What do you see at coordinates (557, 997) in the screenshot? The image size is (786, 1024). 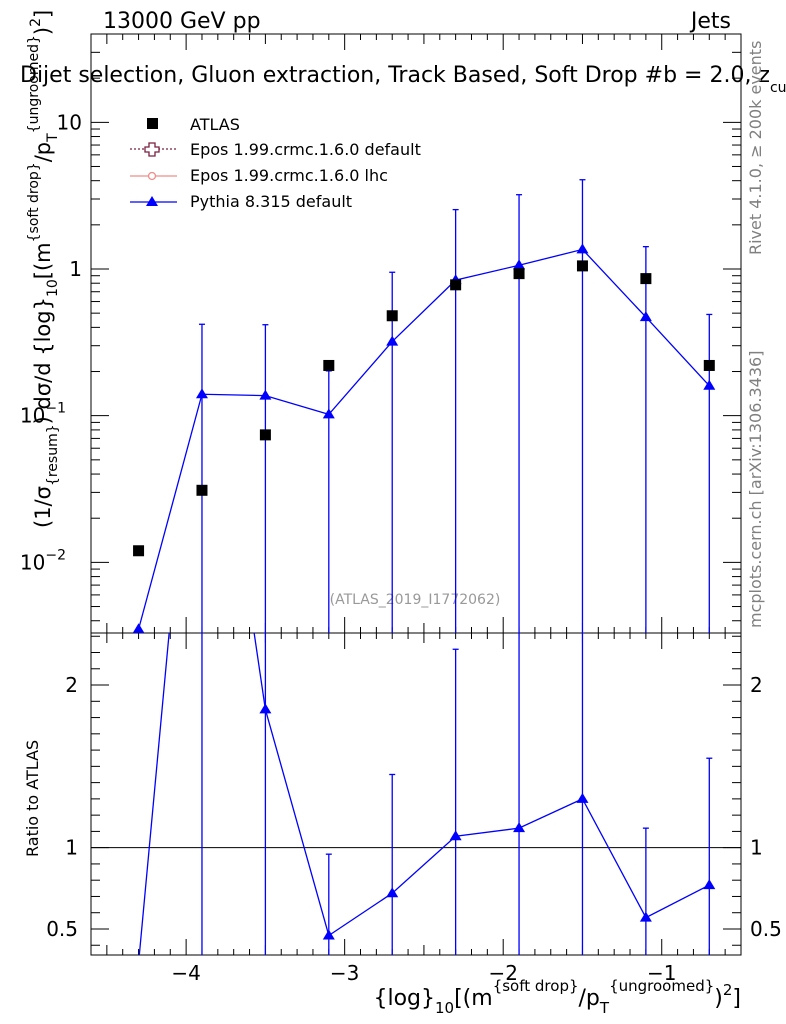 I see `x-axis-label: {log}10[(m{soft drop}/pT{ungroomed})2]` at bounding box center [557, 997].